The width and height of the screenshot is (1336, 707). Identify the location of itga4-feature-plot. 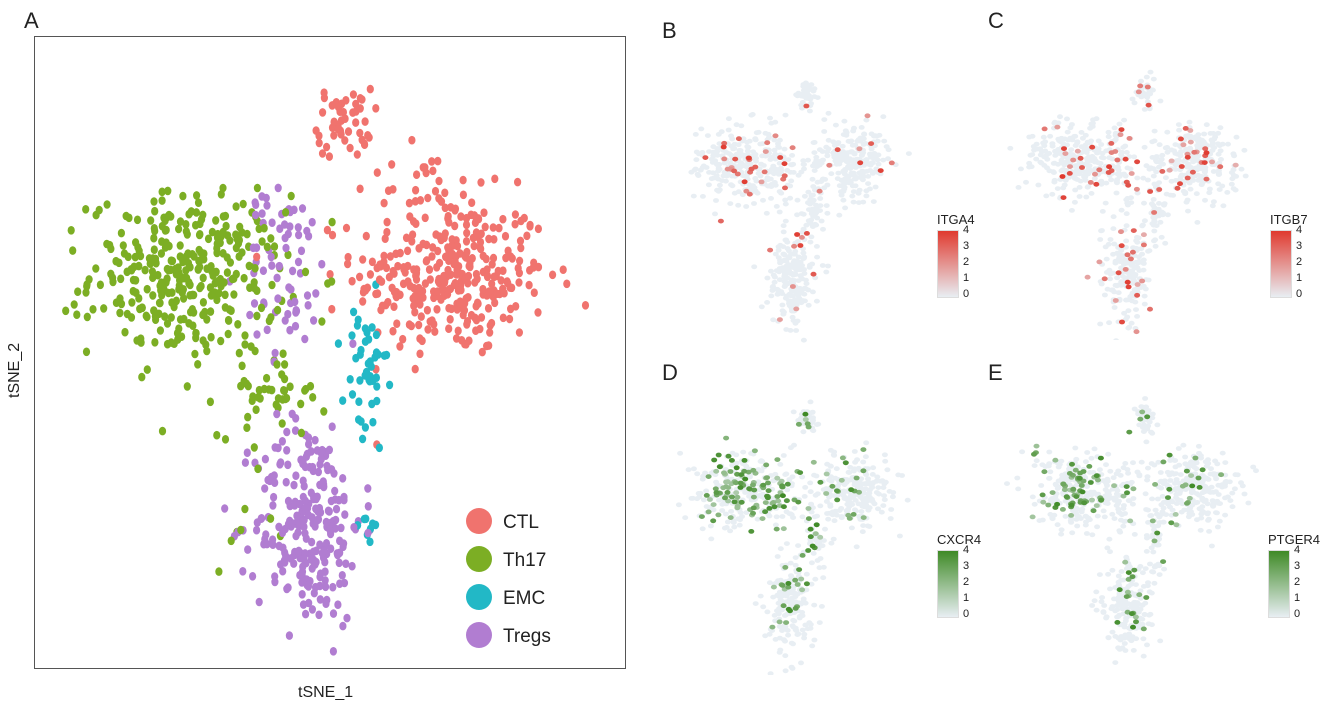
(800, 211).